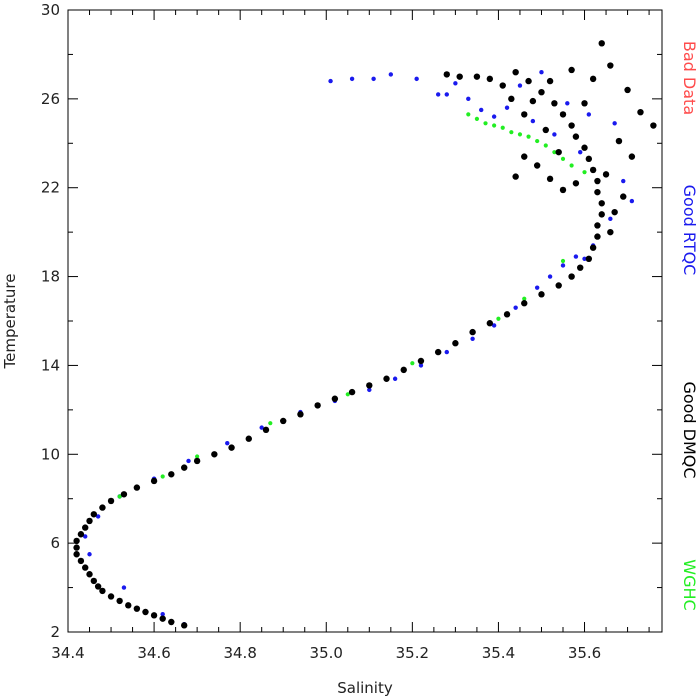  What do you see at coordinates (50, 99) in the screenshot?
I see `y-tick-label: 26` at bounding box center [50, 99].